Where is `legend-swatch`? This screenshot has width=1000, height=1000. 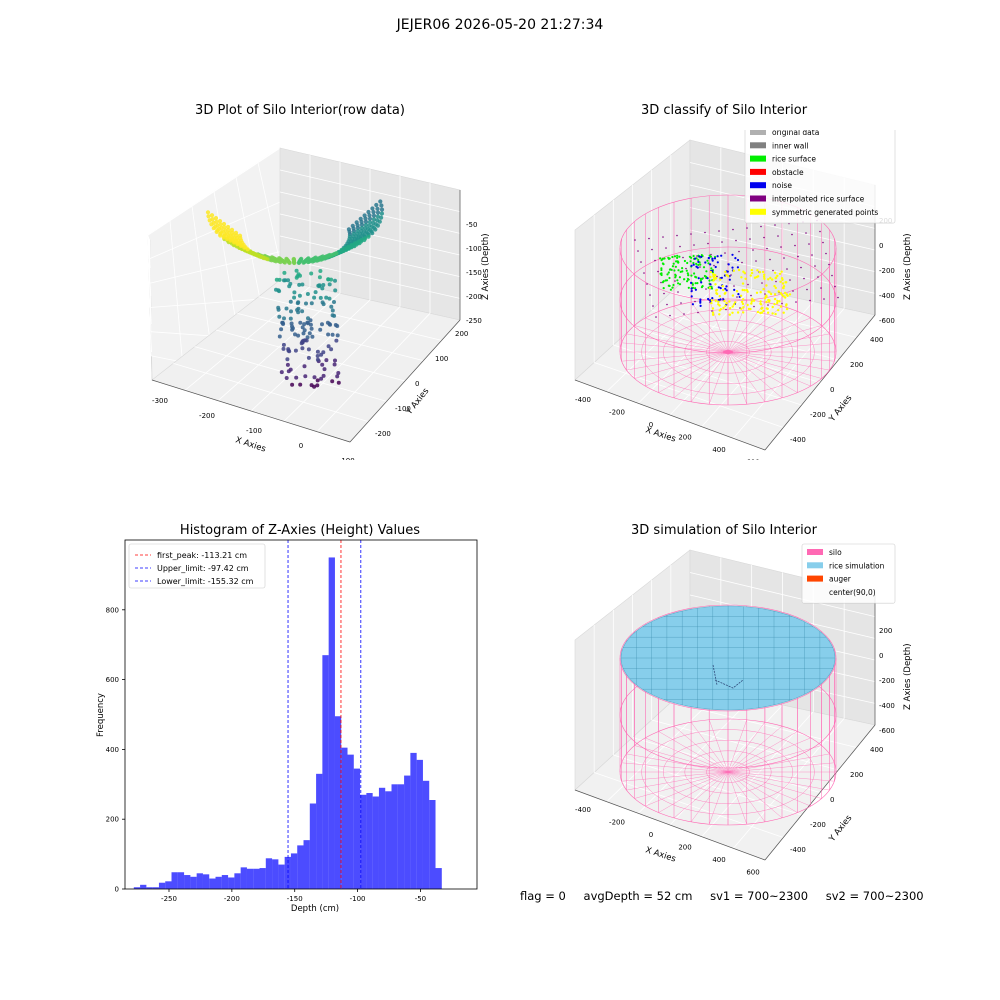
legend-swatch is located at coordinates (758, 145).